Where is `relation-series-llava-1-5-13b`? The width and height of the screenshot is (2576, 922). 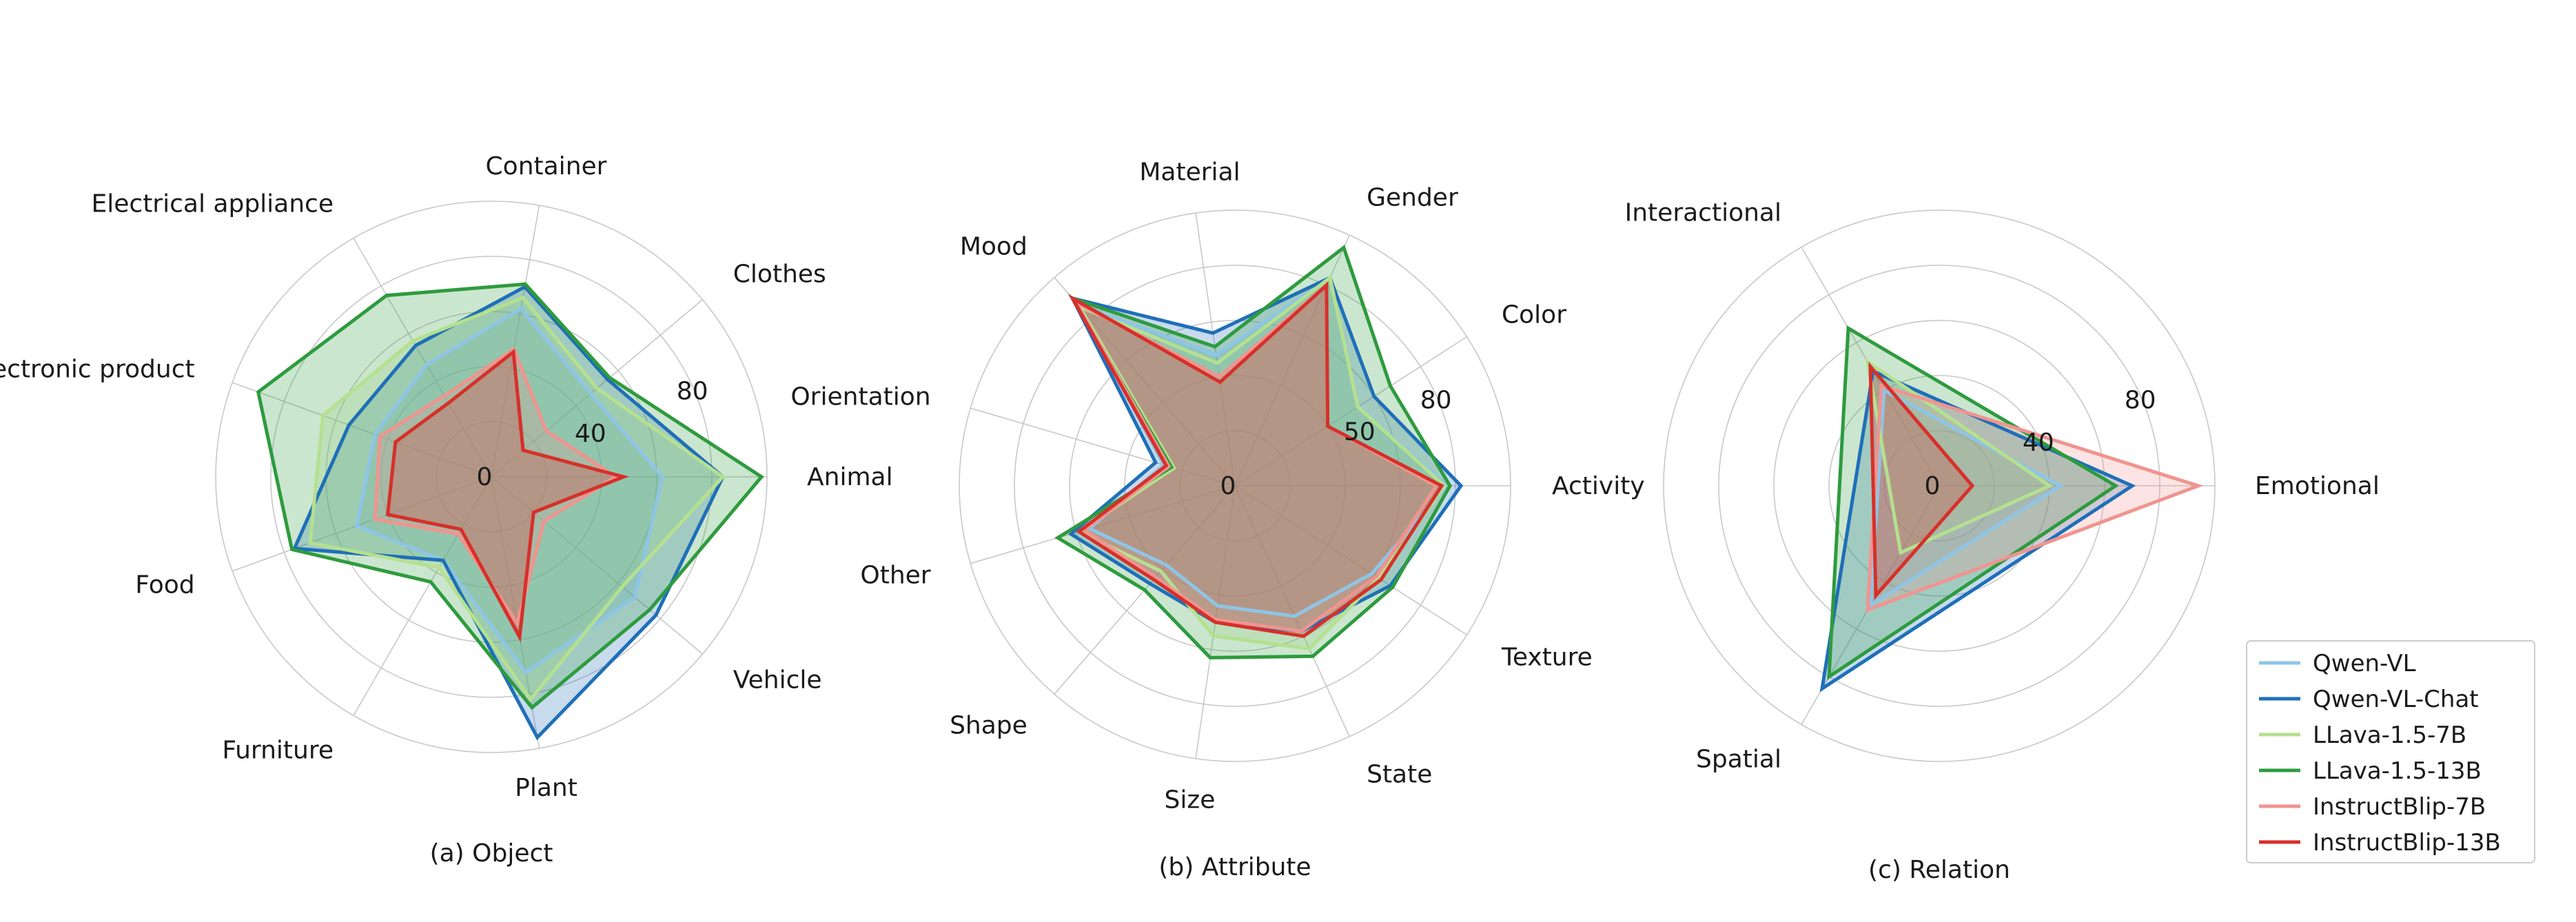 relation-series-llava-1-5-13b is located at coordinates (1973, 502).